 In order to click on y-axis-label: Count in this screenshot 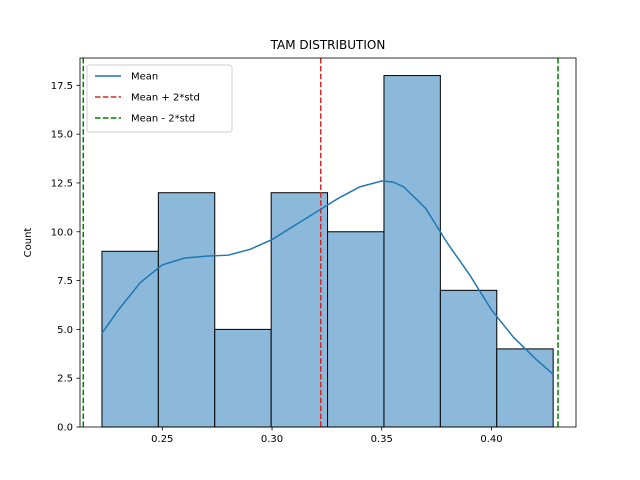, I will do `click(28, 243)`.